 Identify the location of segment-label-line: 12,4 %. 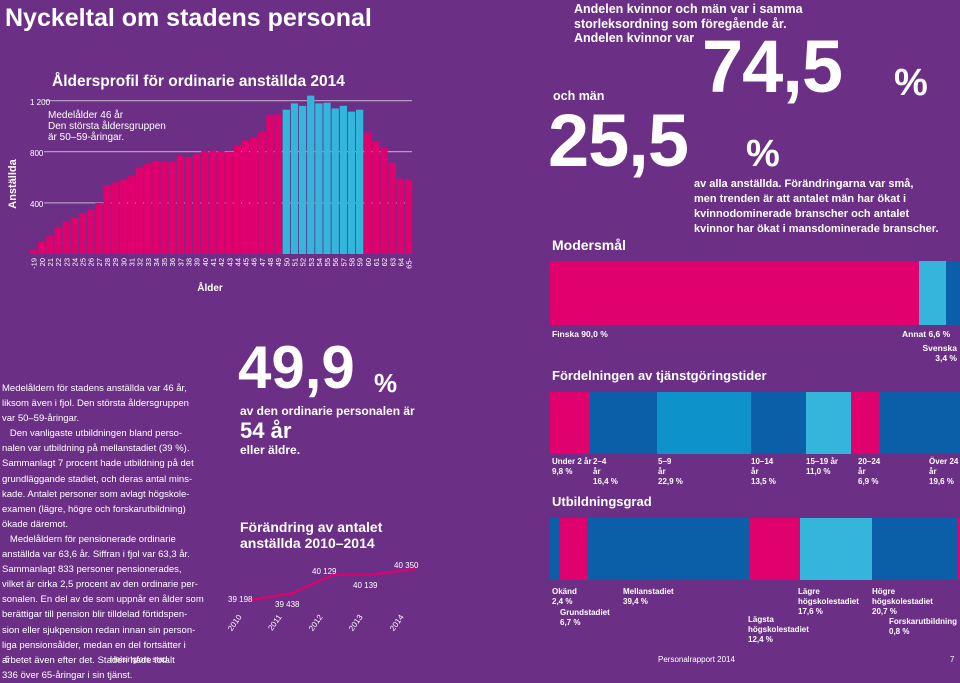
(760, 639).